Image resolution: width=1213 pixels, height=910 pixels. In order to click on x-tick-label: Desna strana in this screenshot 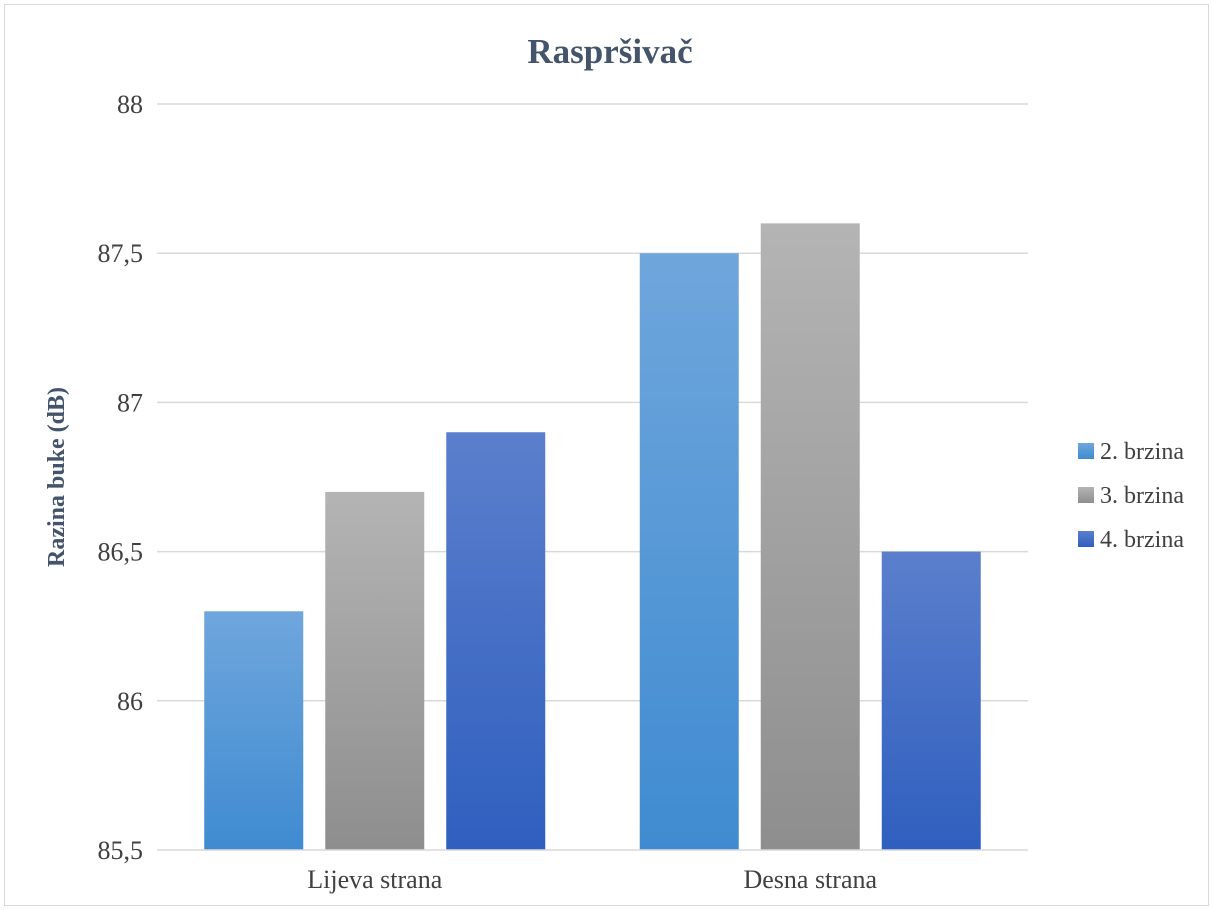, I will do `click(810, 879)`.